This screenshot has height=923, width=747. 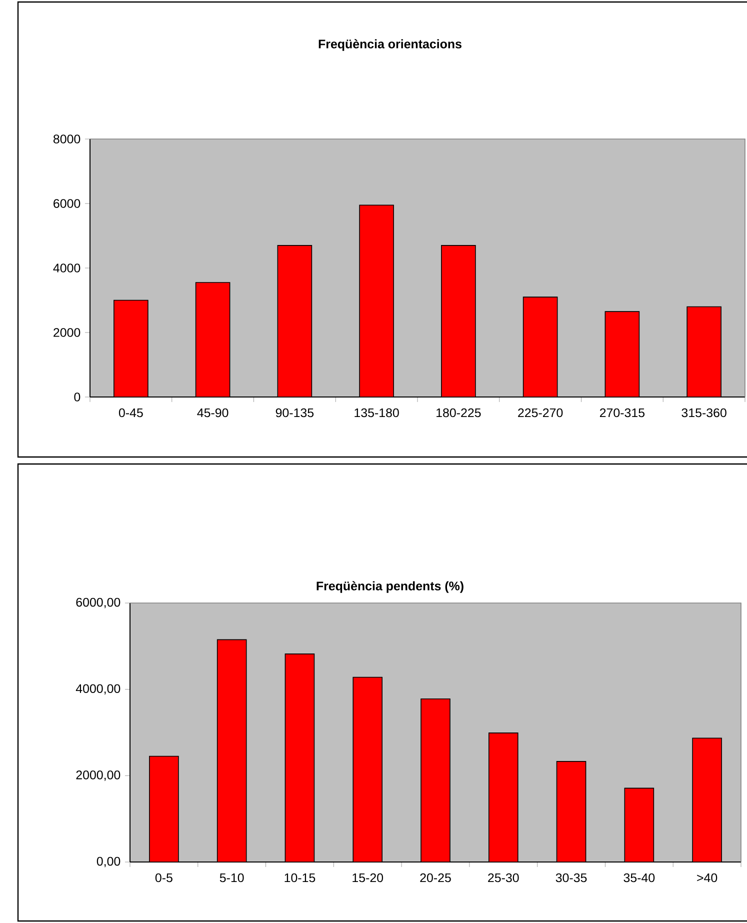 What do you see at coordinates (295, 413) in the screenshot?
I see `x-tick-label: 90-135` at bounding box center [295, 413].